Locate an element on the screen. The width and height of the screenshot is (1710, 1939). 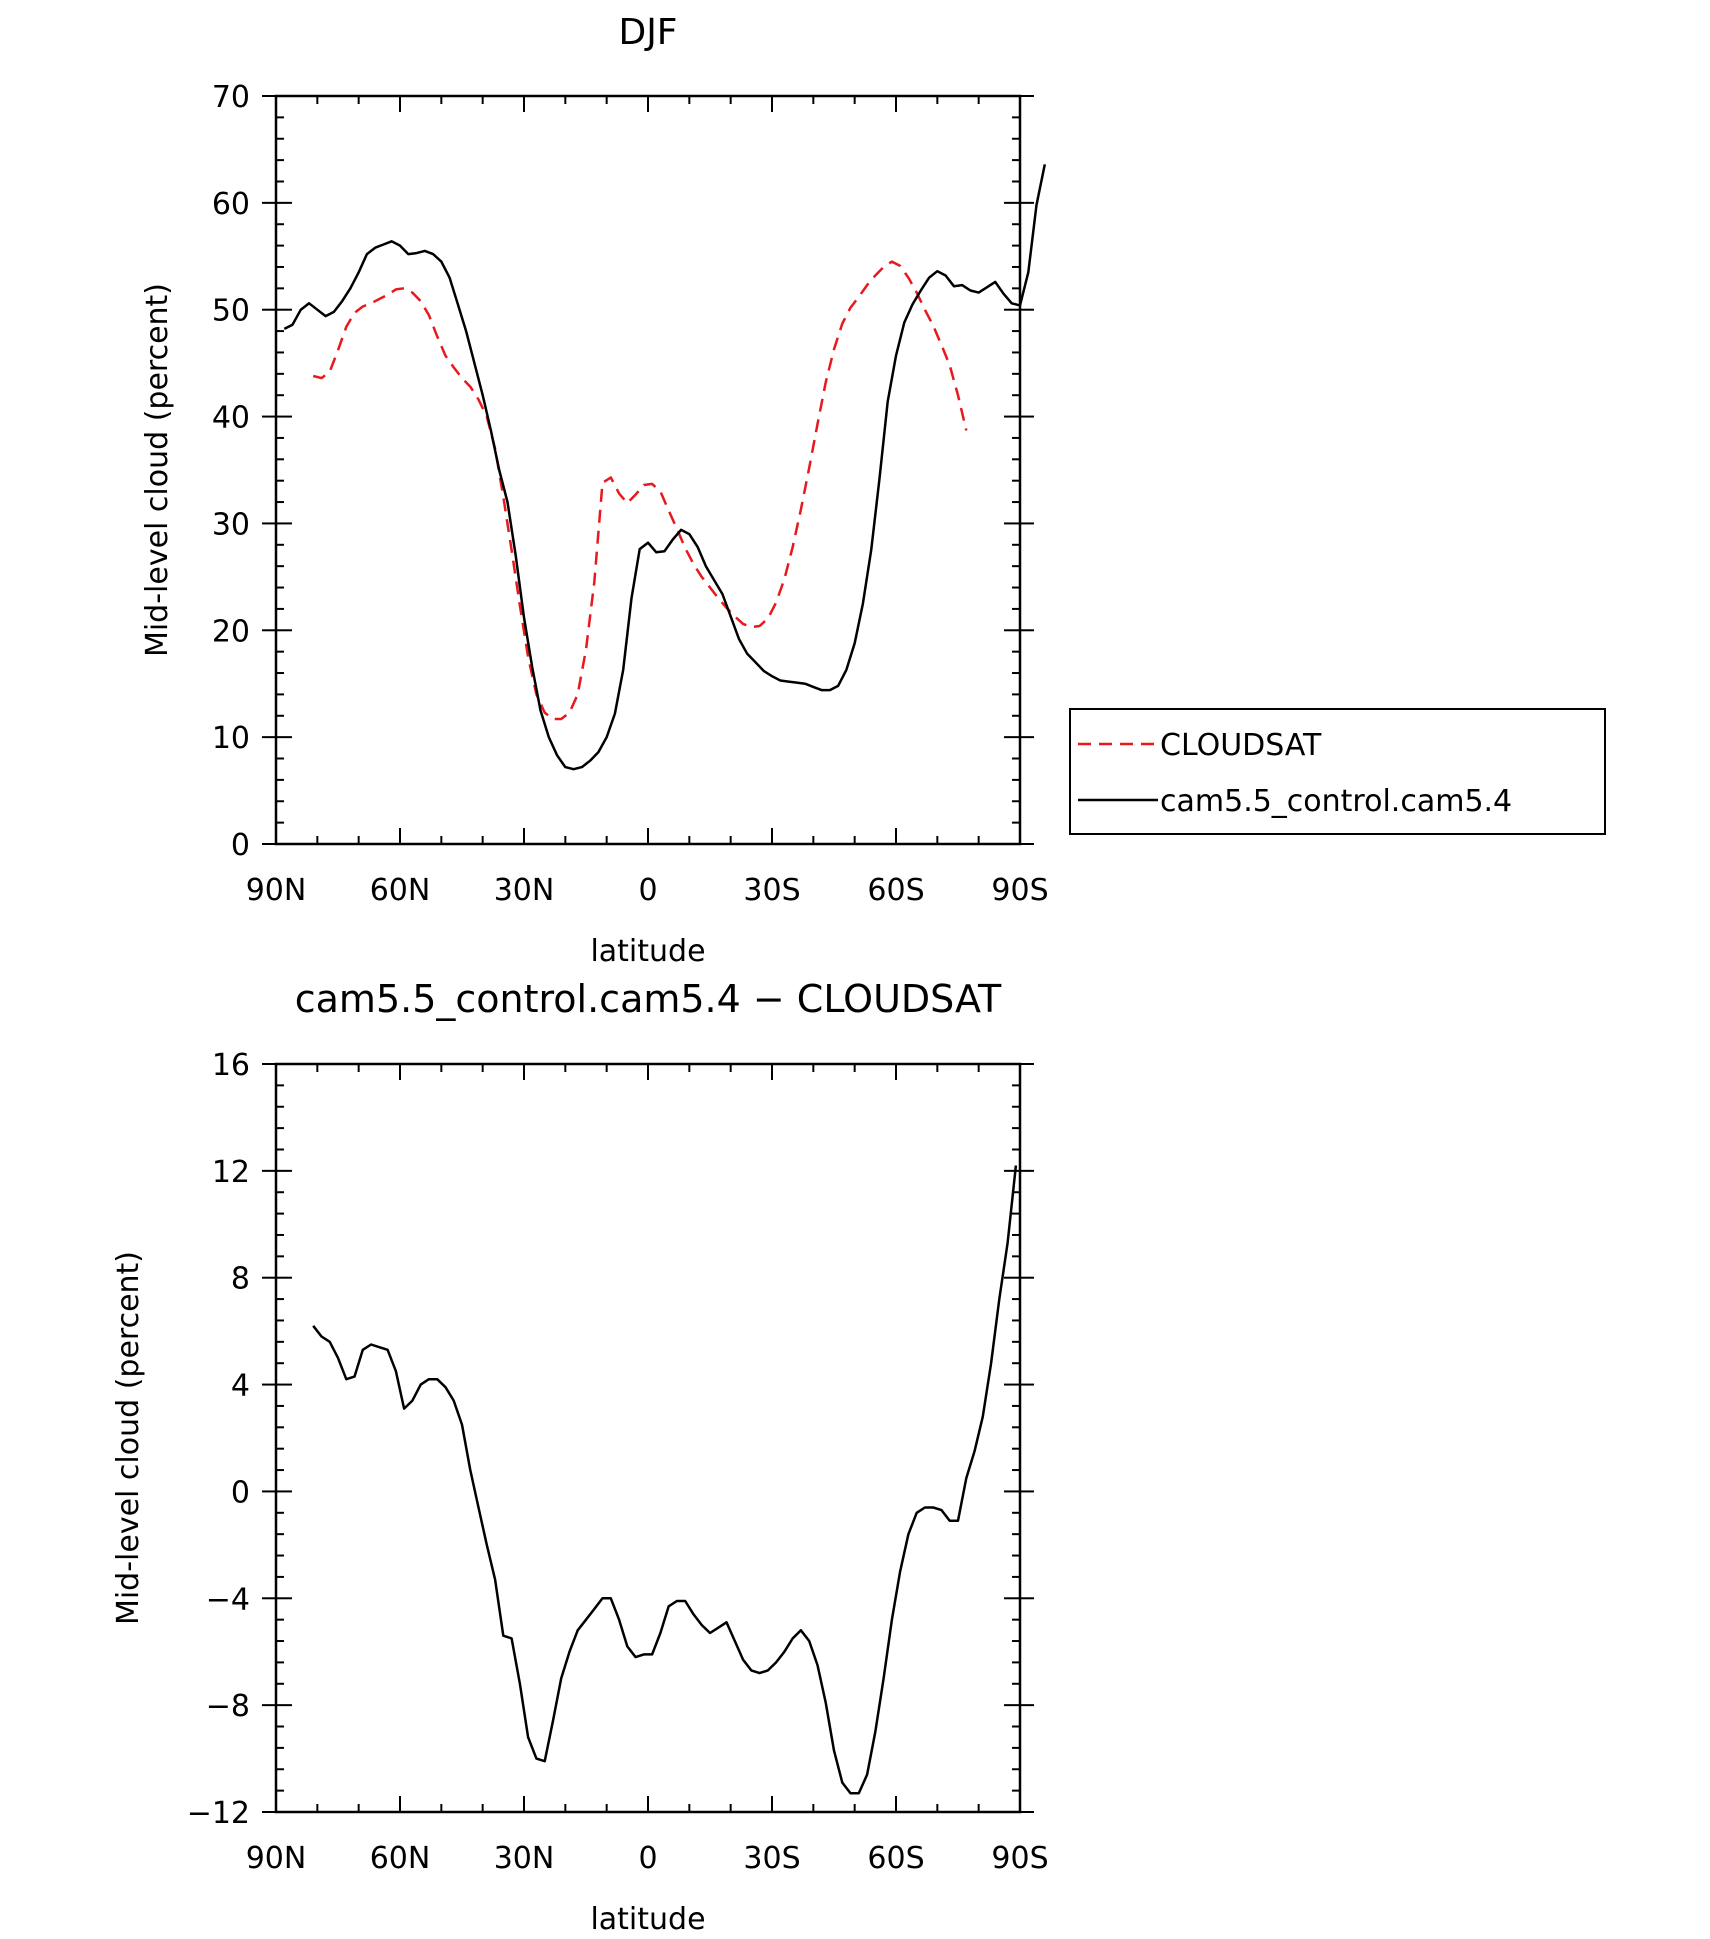
y-tick-label: 30 is located at coordinates (231, 524).